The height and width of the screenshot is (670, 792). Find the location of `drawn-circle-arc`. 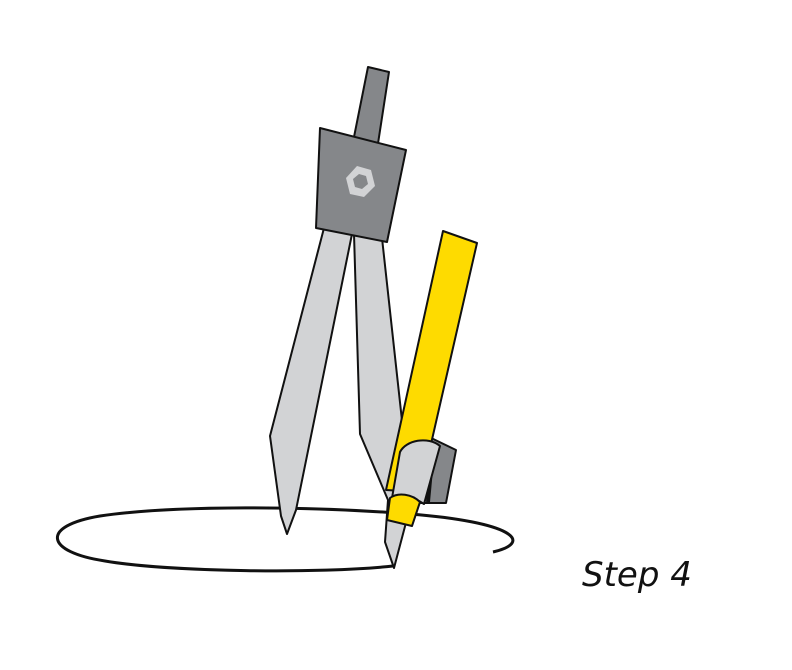

drawn-circle-arc is located at coordinates (285, 539).